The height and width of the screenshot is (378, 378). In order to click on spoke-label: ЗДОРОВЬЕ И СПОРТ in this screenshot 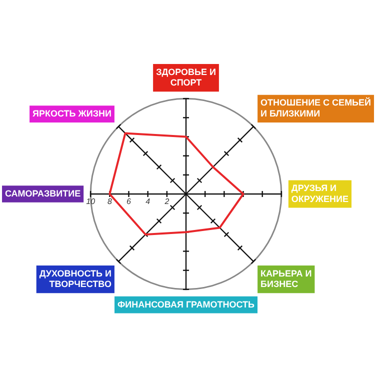, I will do `click(186, 77)`.